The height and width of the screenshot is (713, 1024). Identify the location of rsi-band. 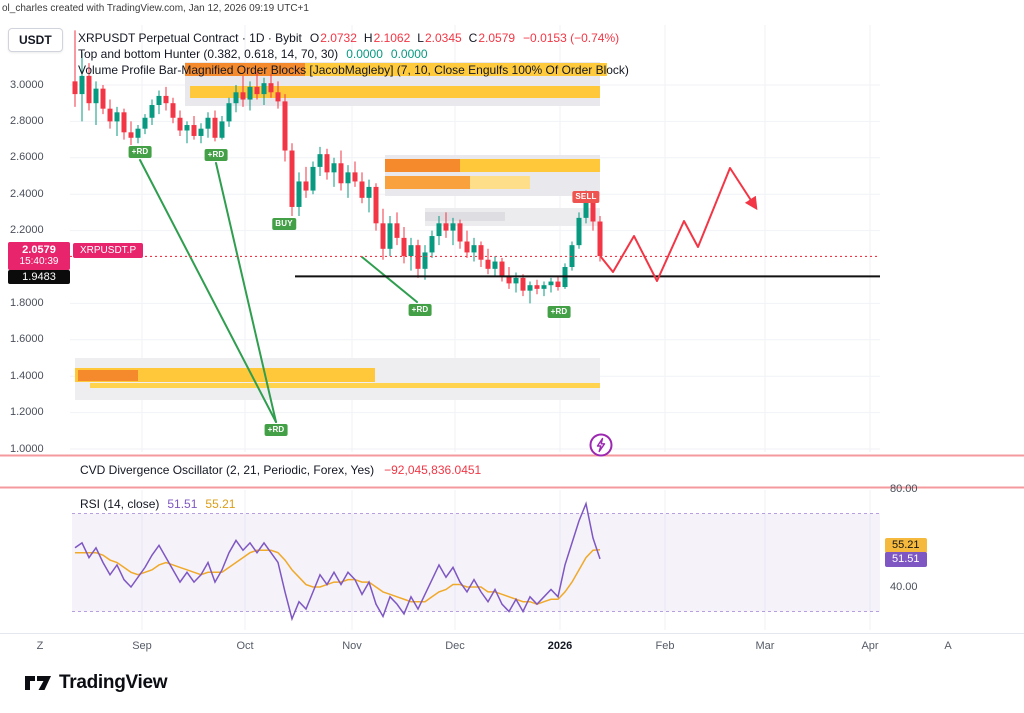
(476, 562).